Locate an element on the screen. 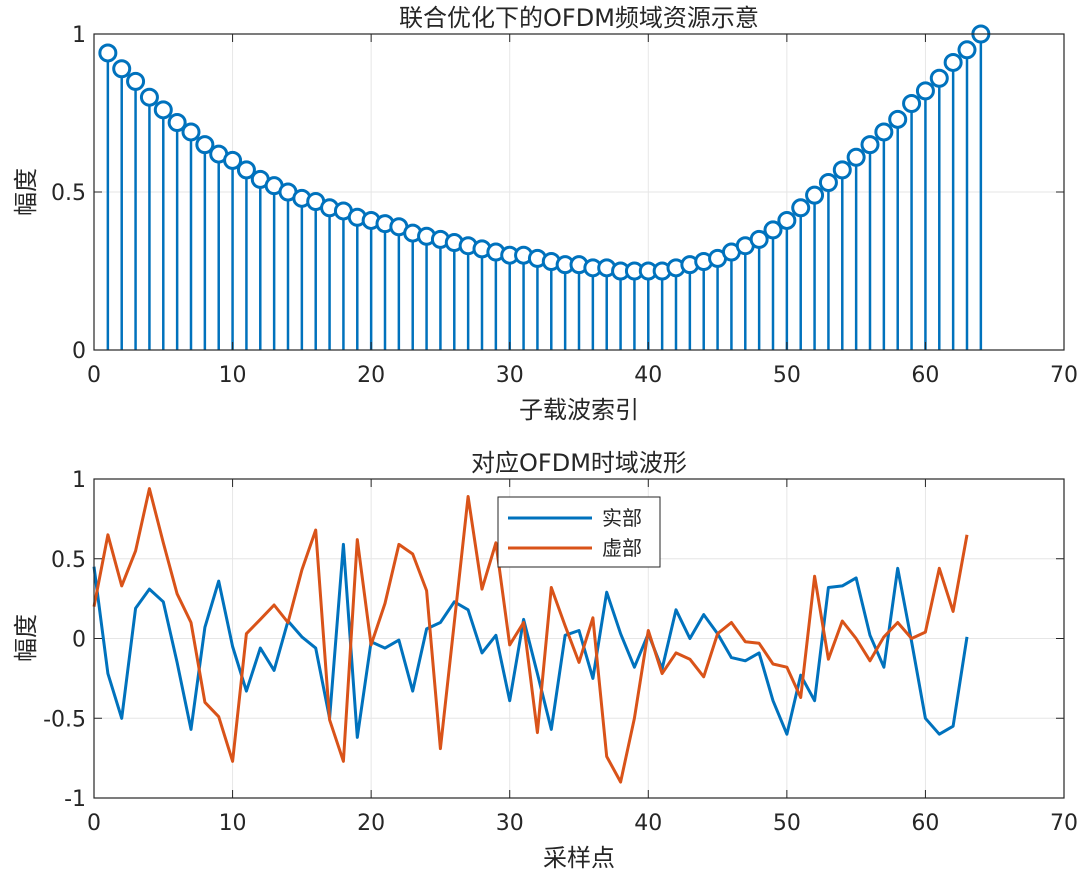 This screenshot has width=1080, height=875. bottom-y-tick-label: 1 is located at coordinates (79, 480).